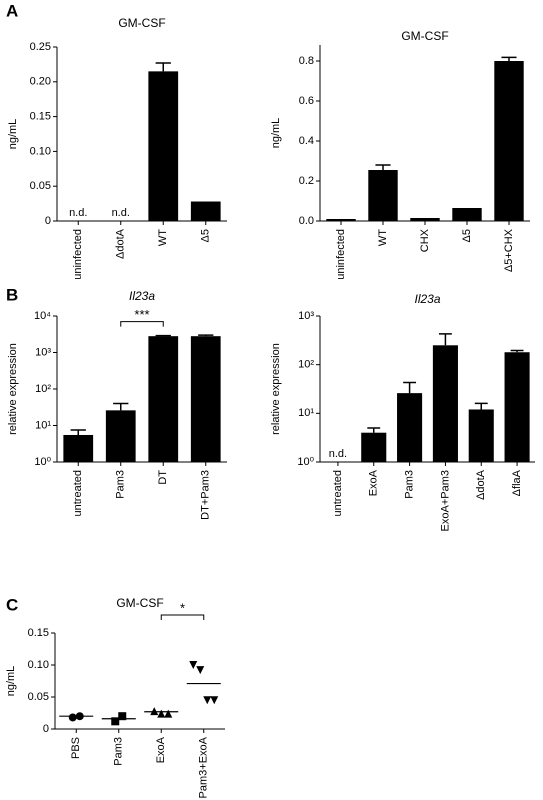 The width and height of the screenshot is (543, 800). I want to click on x-tick-label: ExoA, so click(374, 482).